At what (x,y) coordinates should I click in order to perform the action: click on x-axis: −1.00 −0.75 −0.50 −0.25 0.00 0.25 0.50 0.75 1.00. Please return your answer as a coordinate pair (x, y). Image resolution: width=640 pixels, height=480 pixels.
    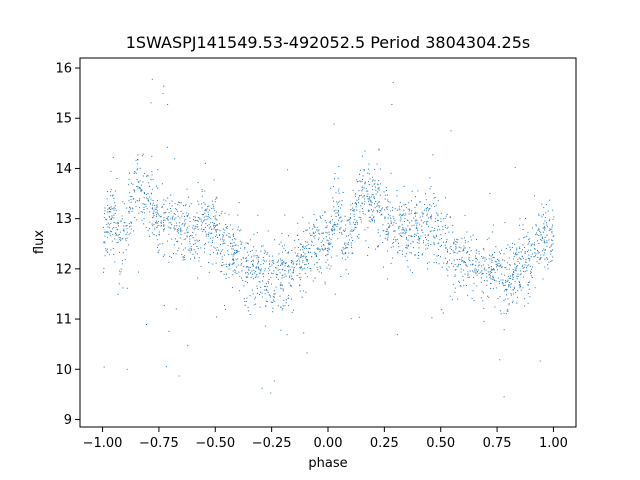
    Looking at the image, I should click on (325, 439).